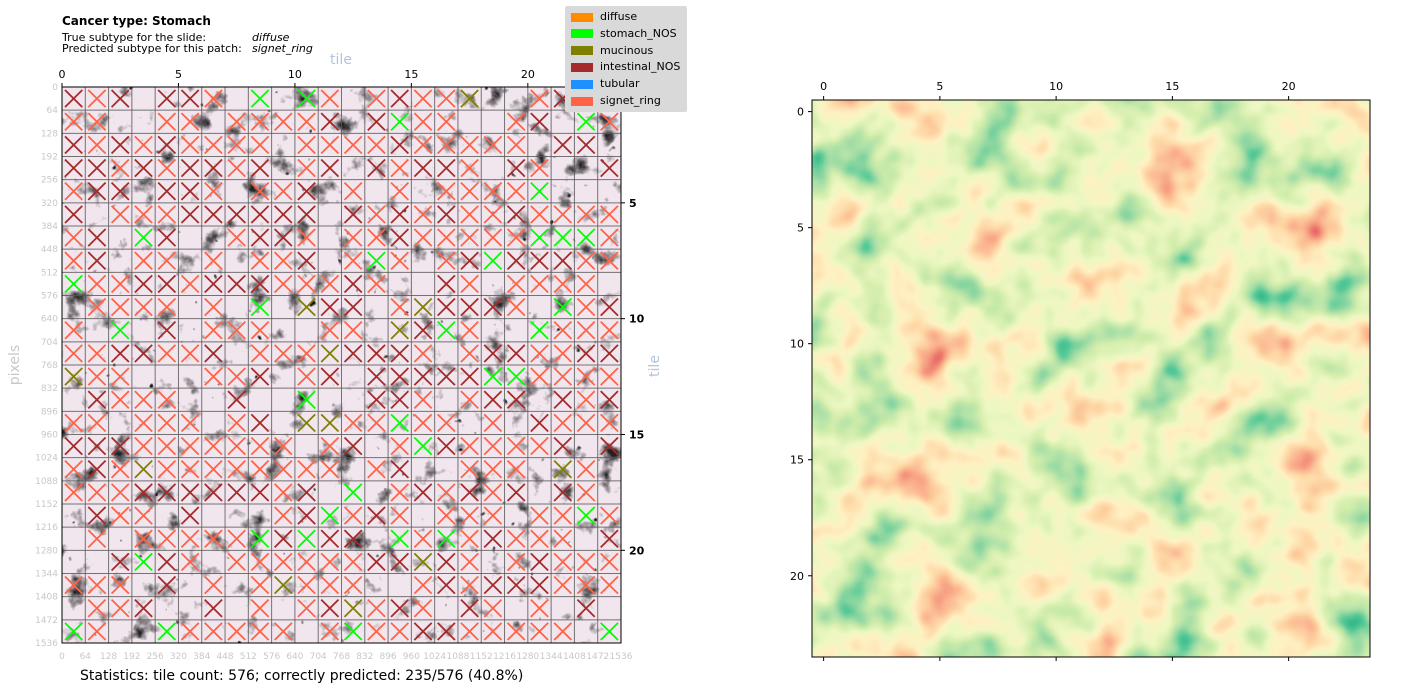 The width and height of the screenshot is (1413, 694). What do you see at coordinates (620, 84) in the screenshot?
I see `legend-label: tubular` at bounding box center [620, 84].